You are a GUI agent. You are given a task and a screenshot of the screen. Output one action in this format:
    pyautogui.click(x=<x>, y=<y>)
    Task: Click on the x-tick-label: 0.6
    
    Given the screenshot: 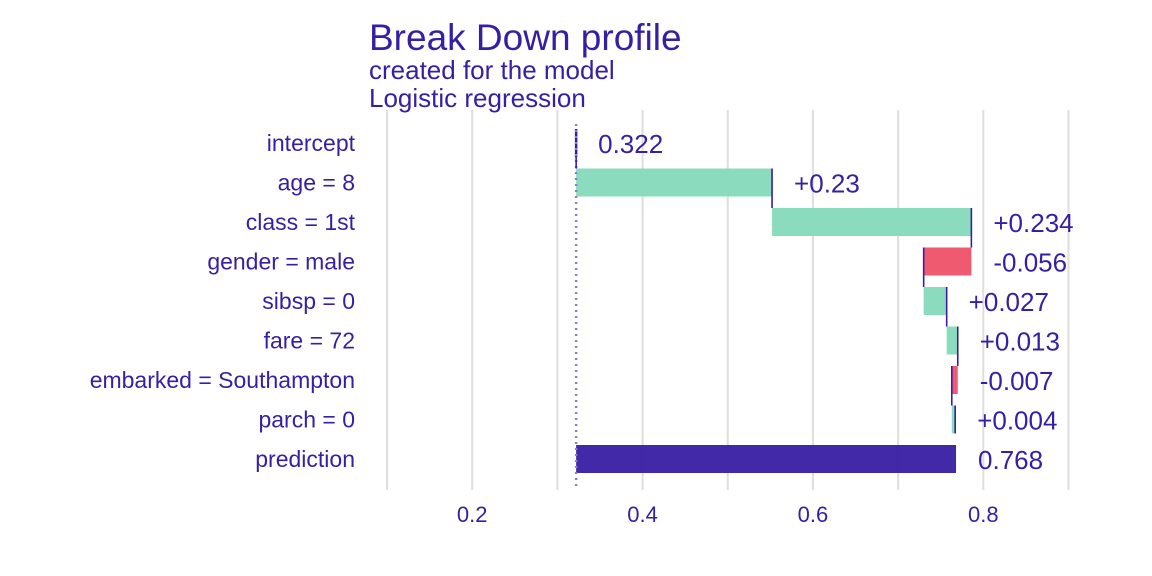 What is the action you would take?
    pyautogui.click(x=813, y=514)
    